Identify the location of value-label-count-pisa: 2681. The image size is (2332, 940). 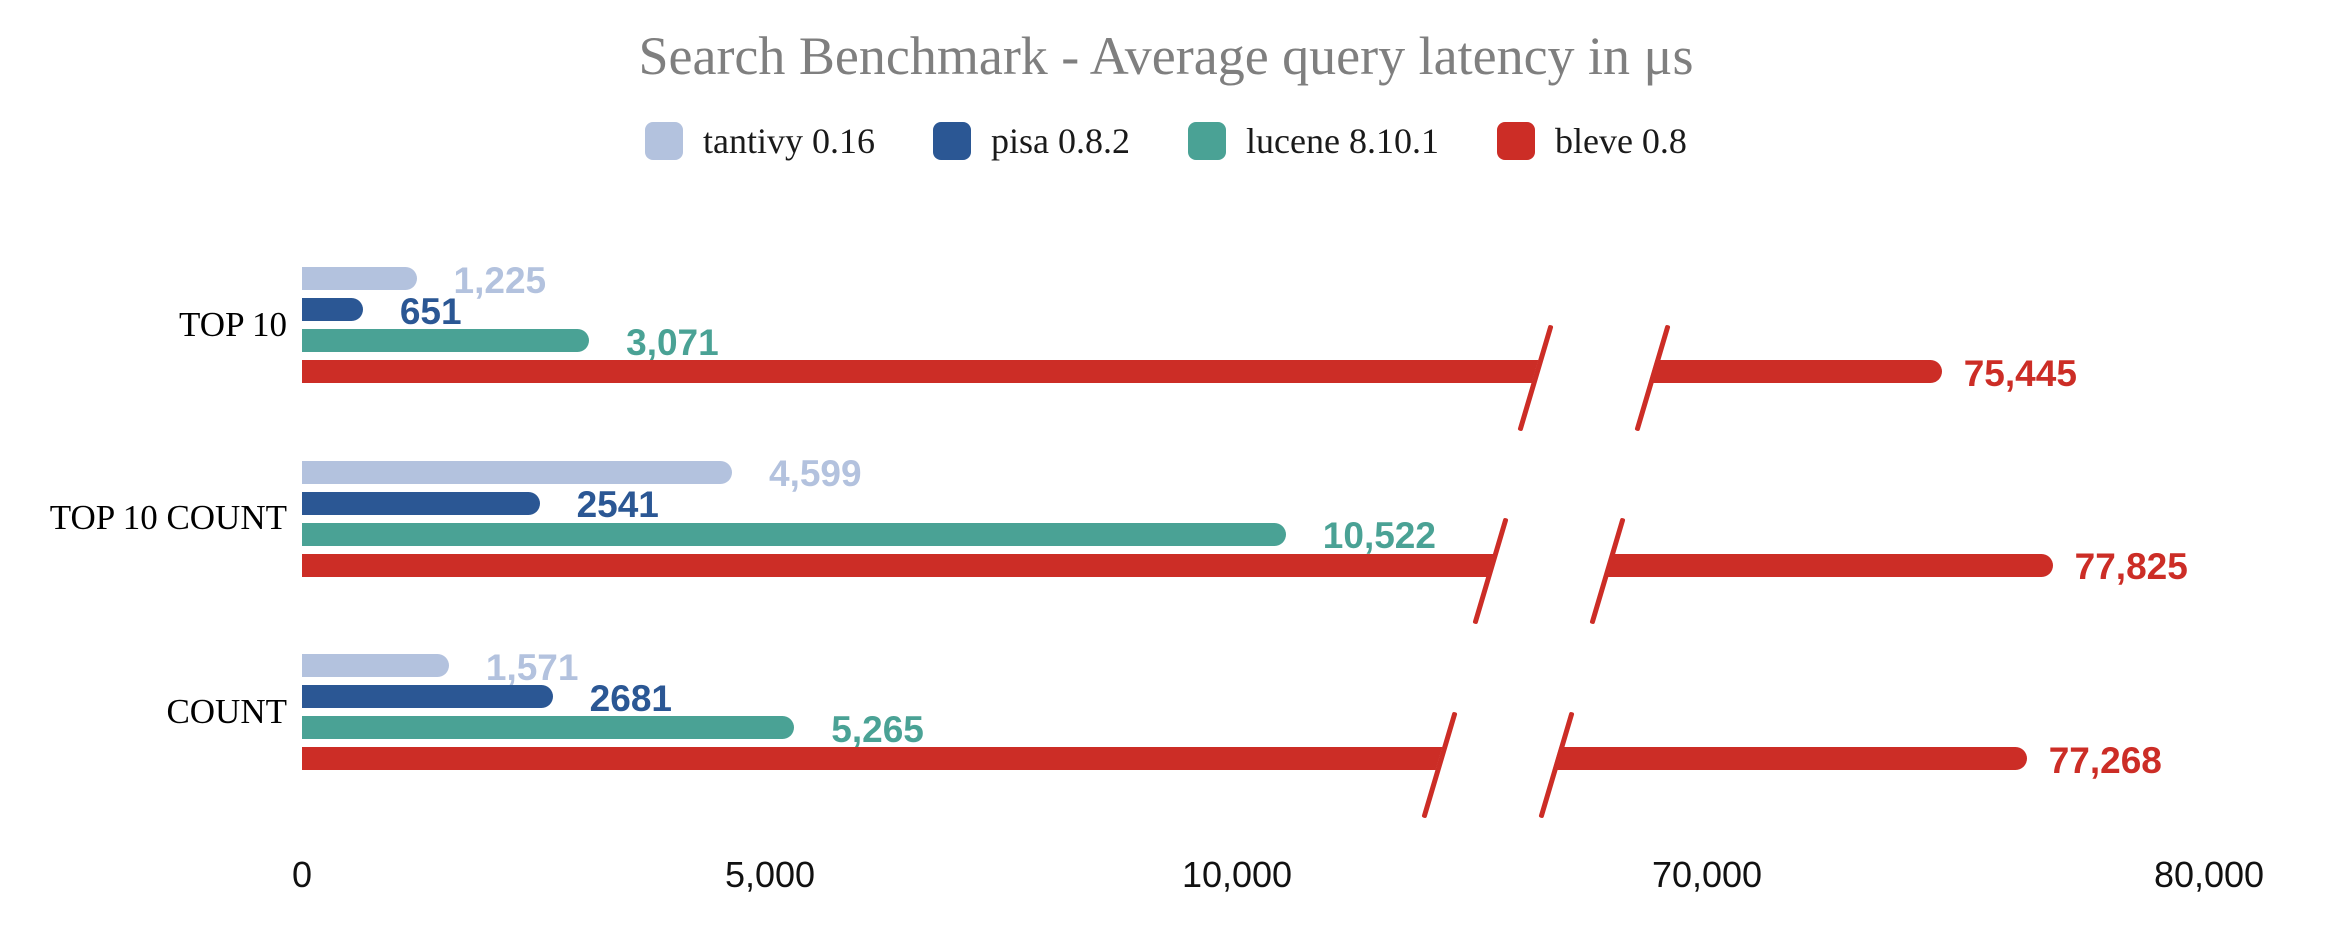
(630, 698).